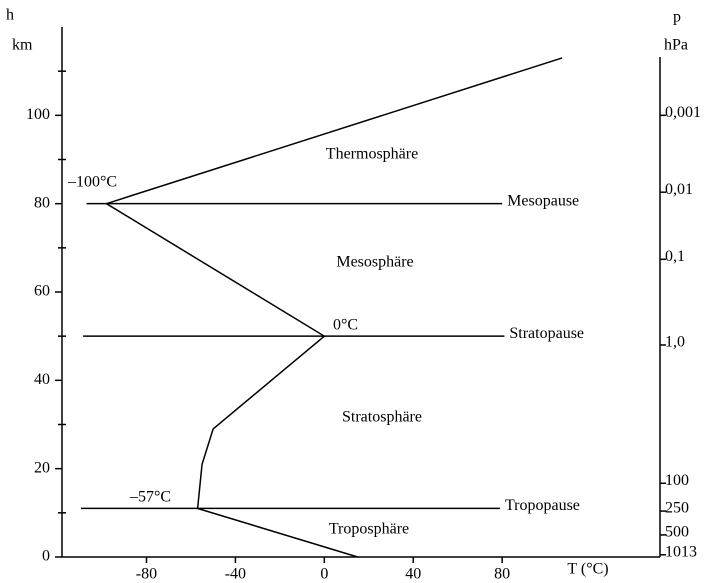 The height and width of the screenshot is (583, 719). Describe the element at coordinates (42, 202) in the screenshot. I see `y-tick-label: 80` at that location.